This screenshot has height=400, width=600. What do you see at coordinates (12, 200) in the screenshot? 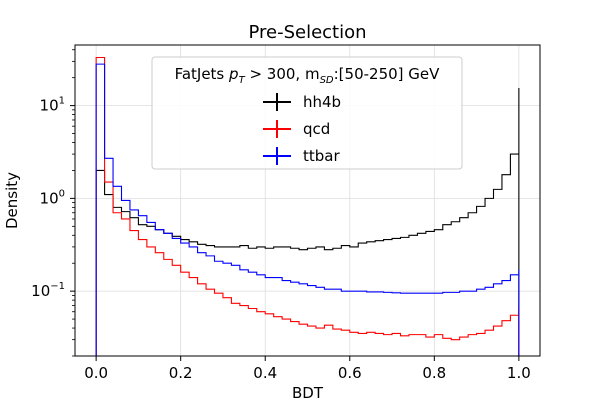
I see `y-axis-label: Density` at bounding box center [12, 200].